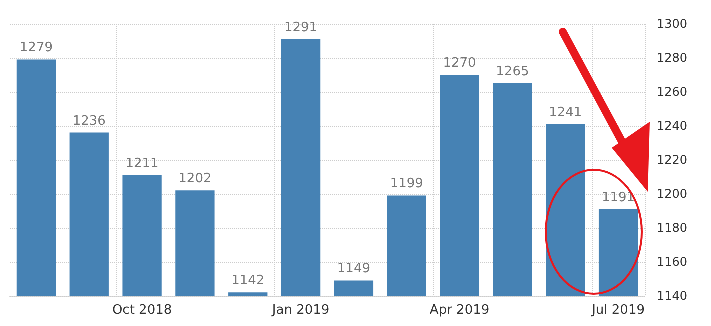 This screenshot has height=326, width=711. I want to click on data-label: 1270, so click(459, 63).